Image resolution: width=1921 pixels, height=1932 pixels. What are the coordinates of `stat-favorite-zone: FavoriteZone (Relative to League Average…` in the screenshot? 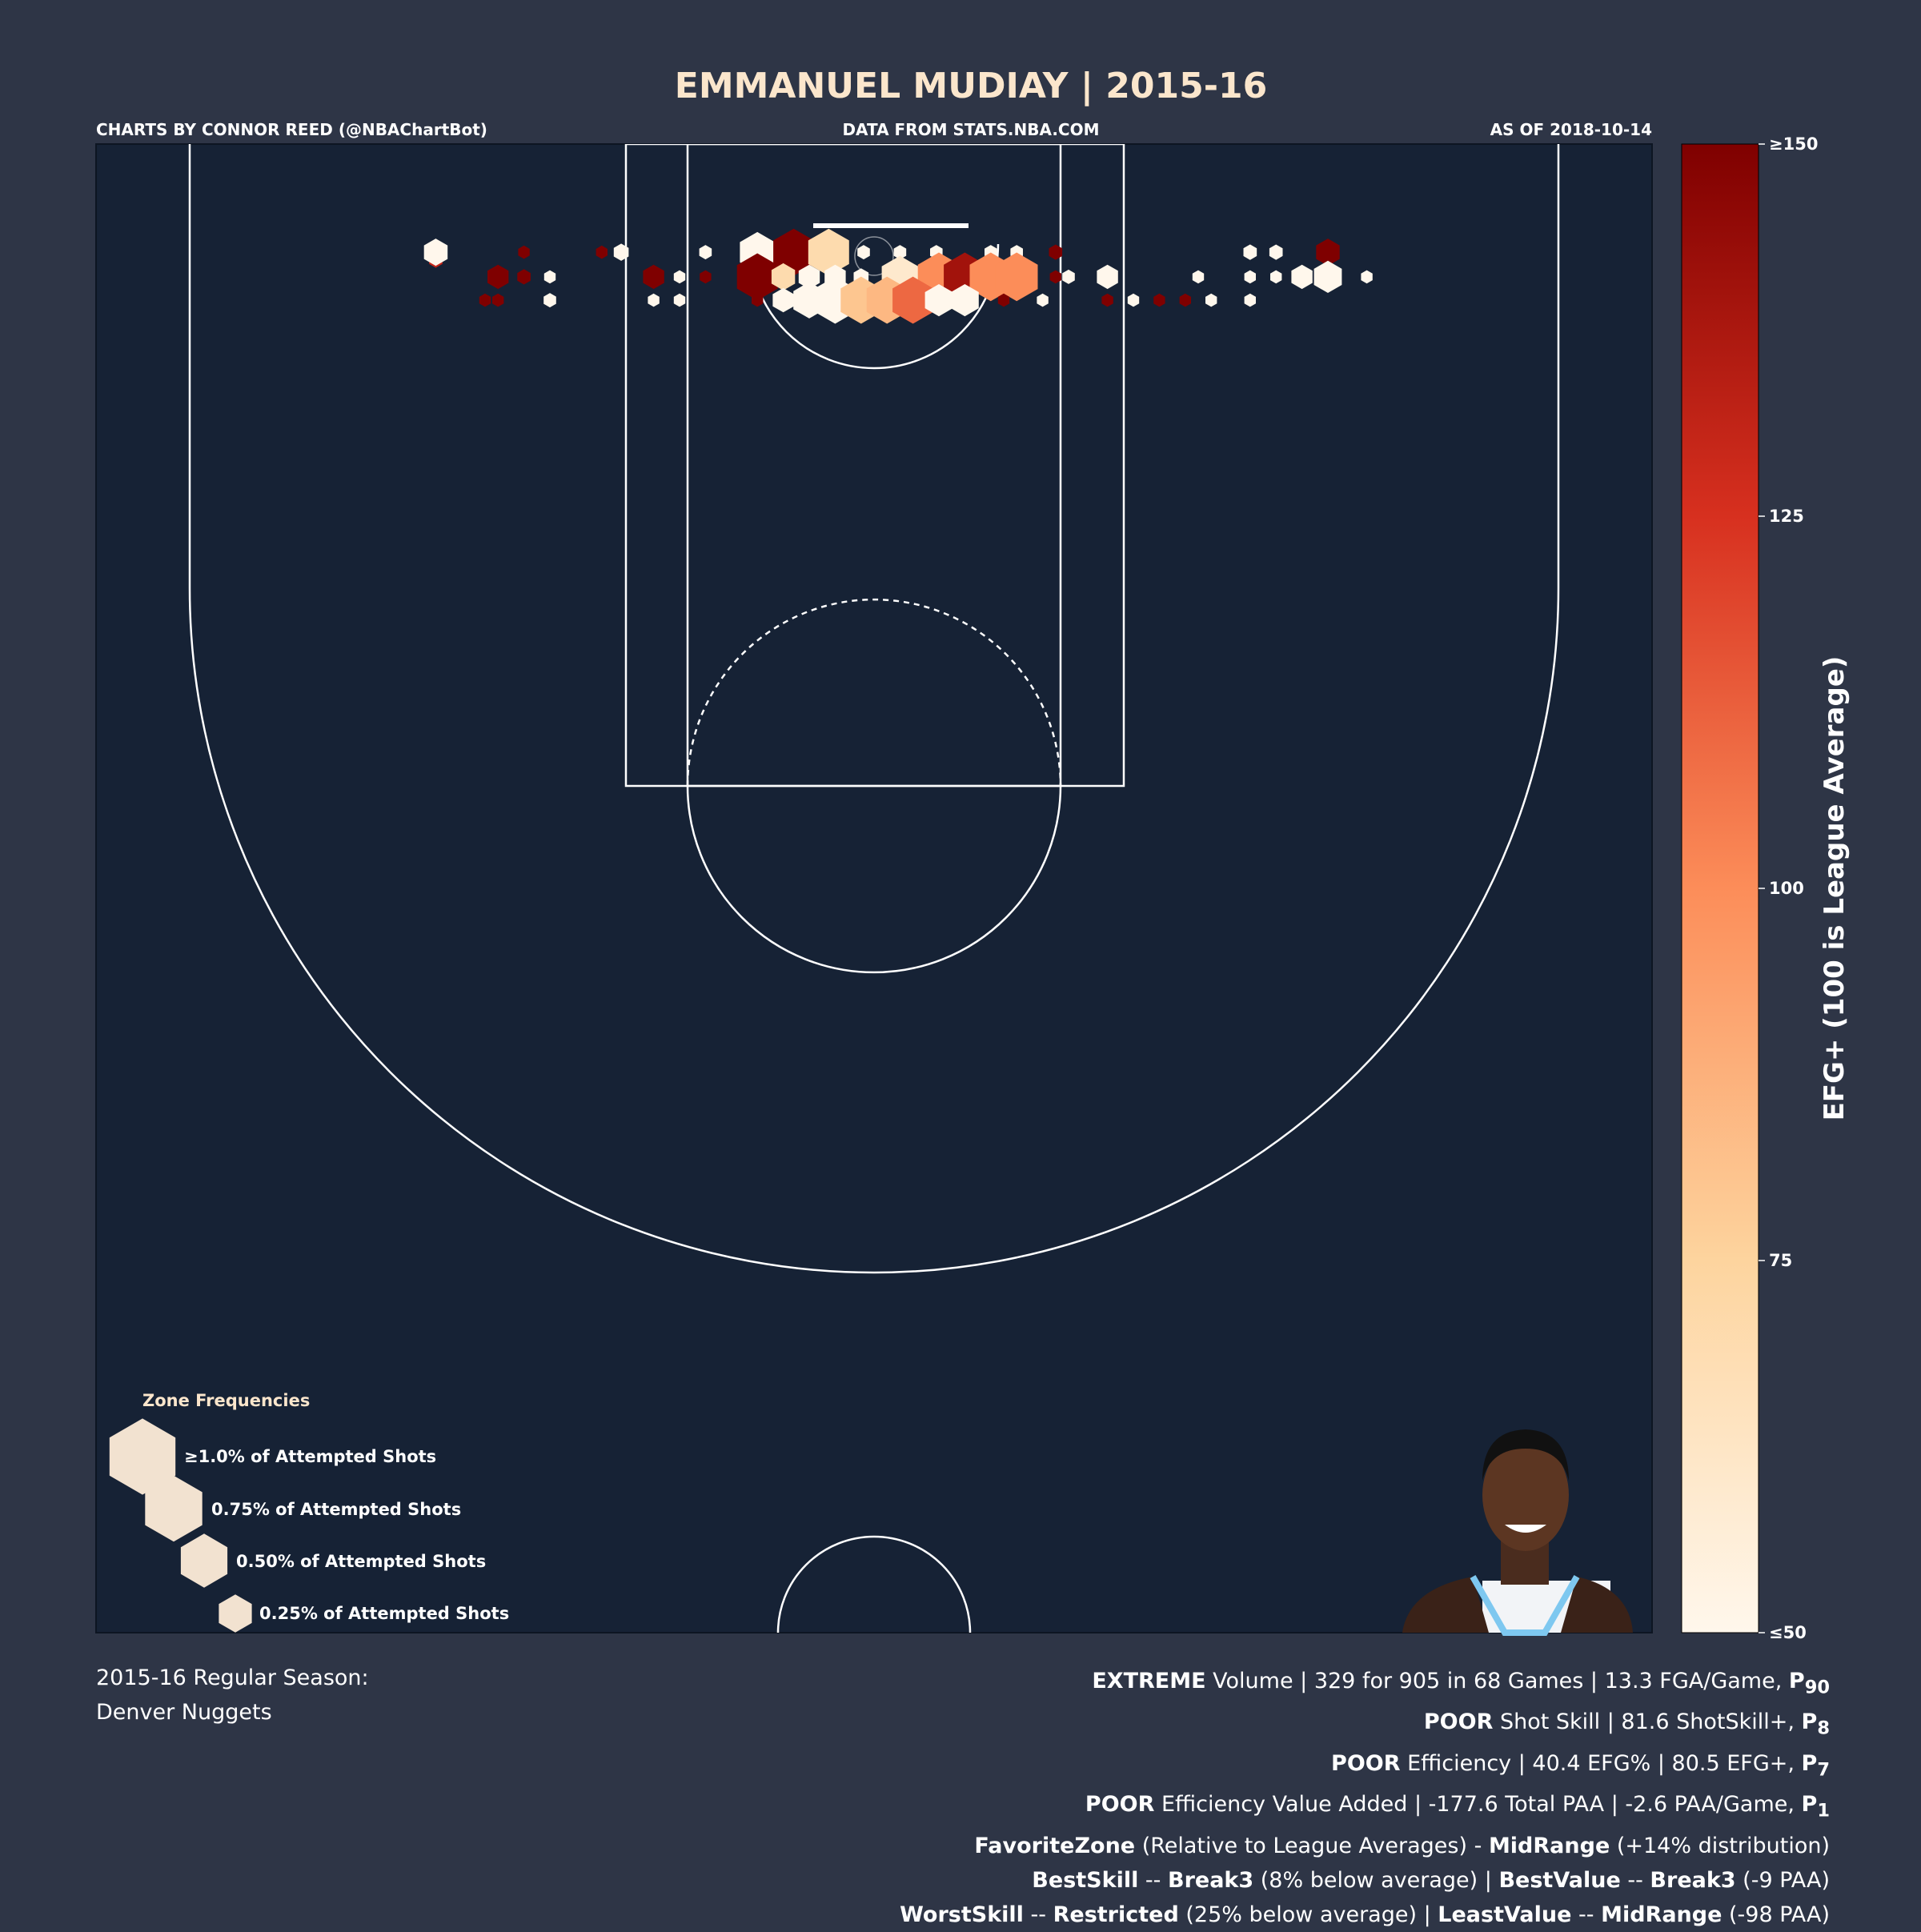 It's located at (1402, 1845).